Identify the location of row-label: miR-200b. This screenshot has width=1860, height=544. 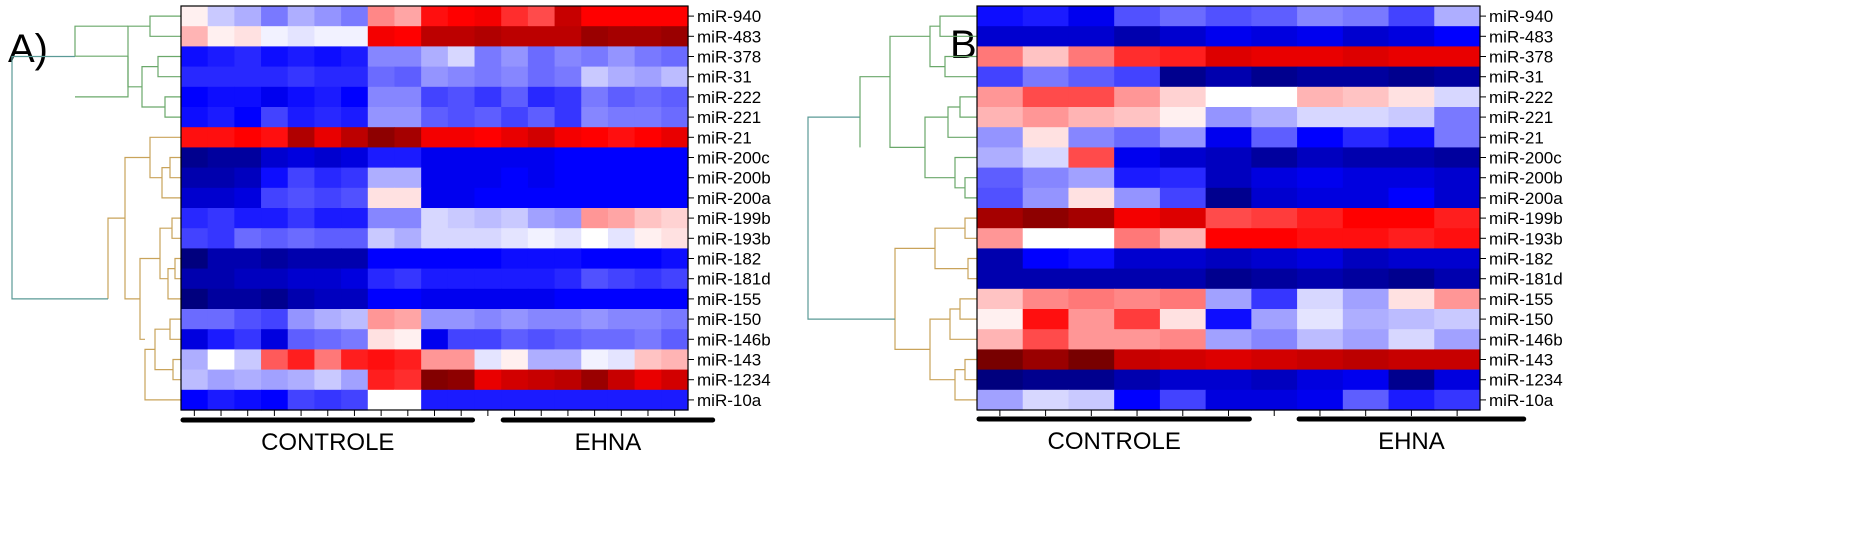
(734, 178).